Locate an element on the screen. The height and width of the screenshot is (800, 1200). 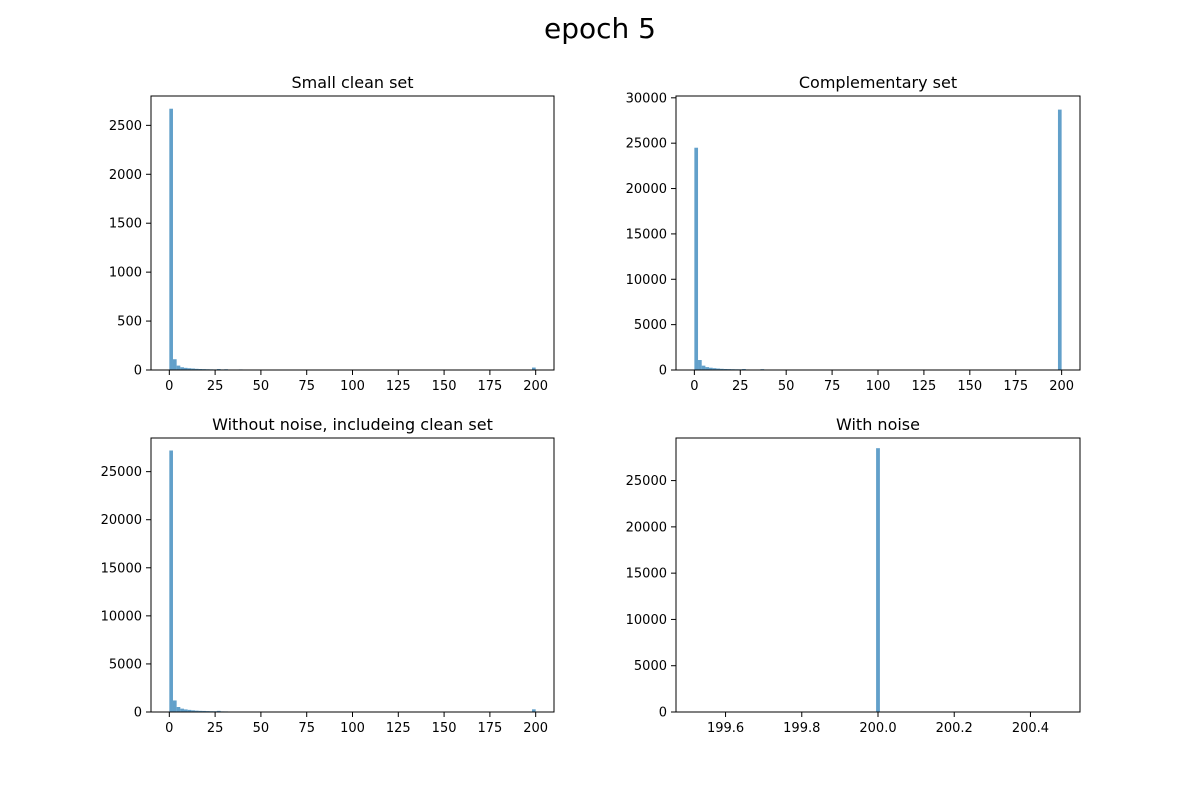
y-tick-label: 2000 is located at coordinates (125, 175).